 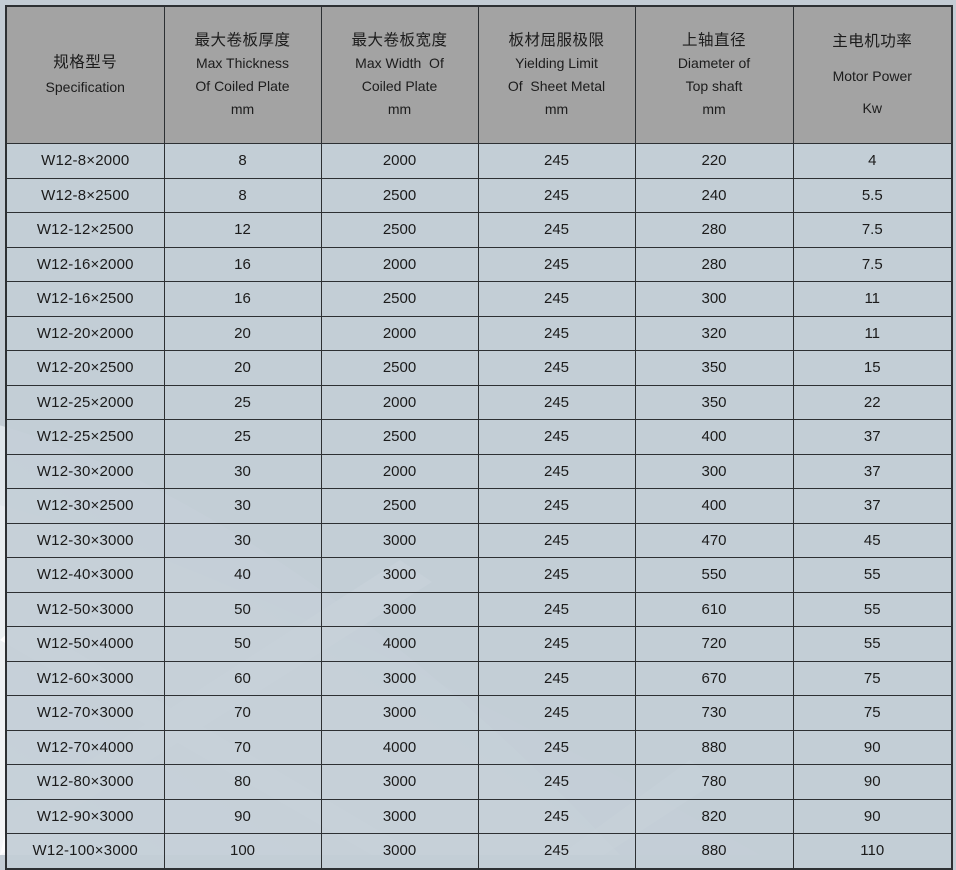 I want to click on cell-max_thickness: 16, so click(x=242, y=264).